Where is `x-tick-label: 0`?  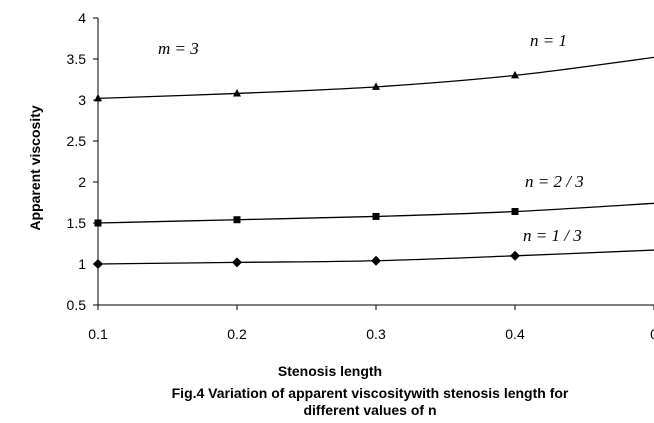
x-tick-label: 0 is located at coordinates (652, 334).